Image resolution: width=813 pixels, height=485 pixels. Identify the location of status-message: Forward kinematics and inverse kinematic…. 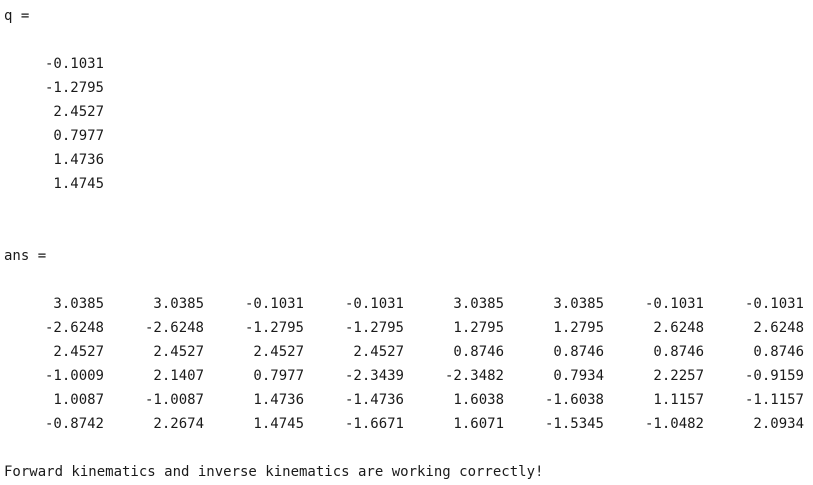
(274, 472).